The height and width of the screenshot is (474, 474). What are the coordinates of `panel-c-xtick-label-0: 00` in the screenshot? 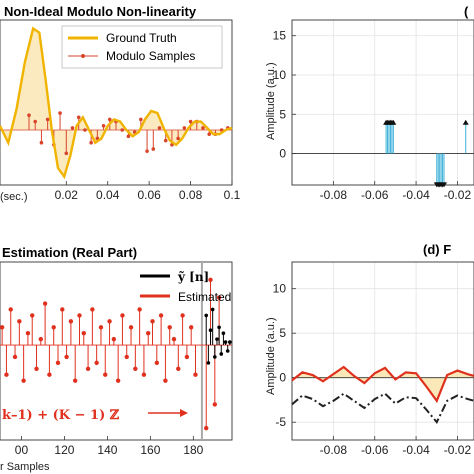 It's located at (22, 450).